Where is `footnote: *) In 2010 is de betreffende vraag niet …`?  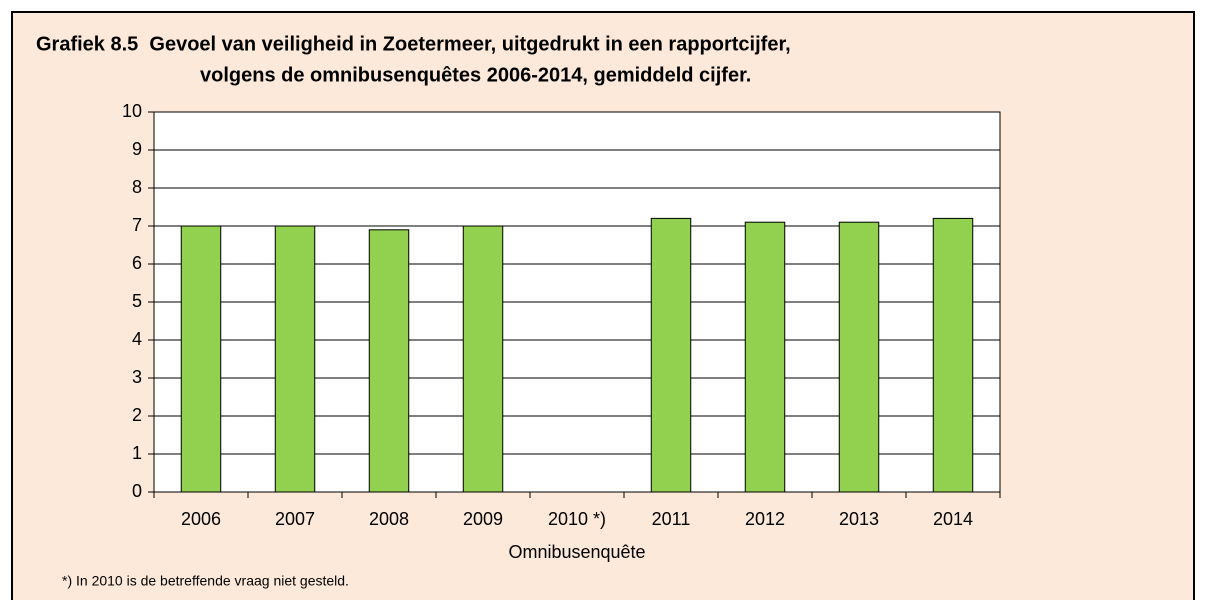 footnote: *) In 2010 is de betreffende vraag niet … is located at coordinates (205, 581).